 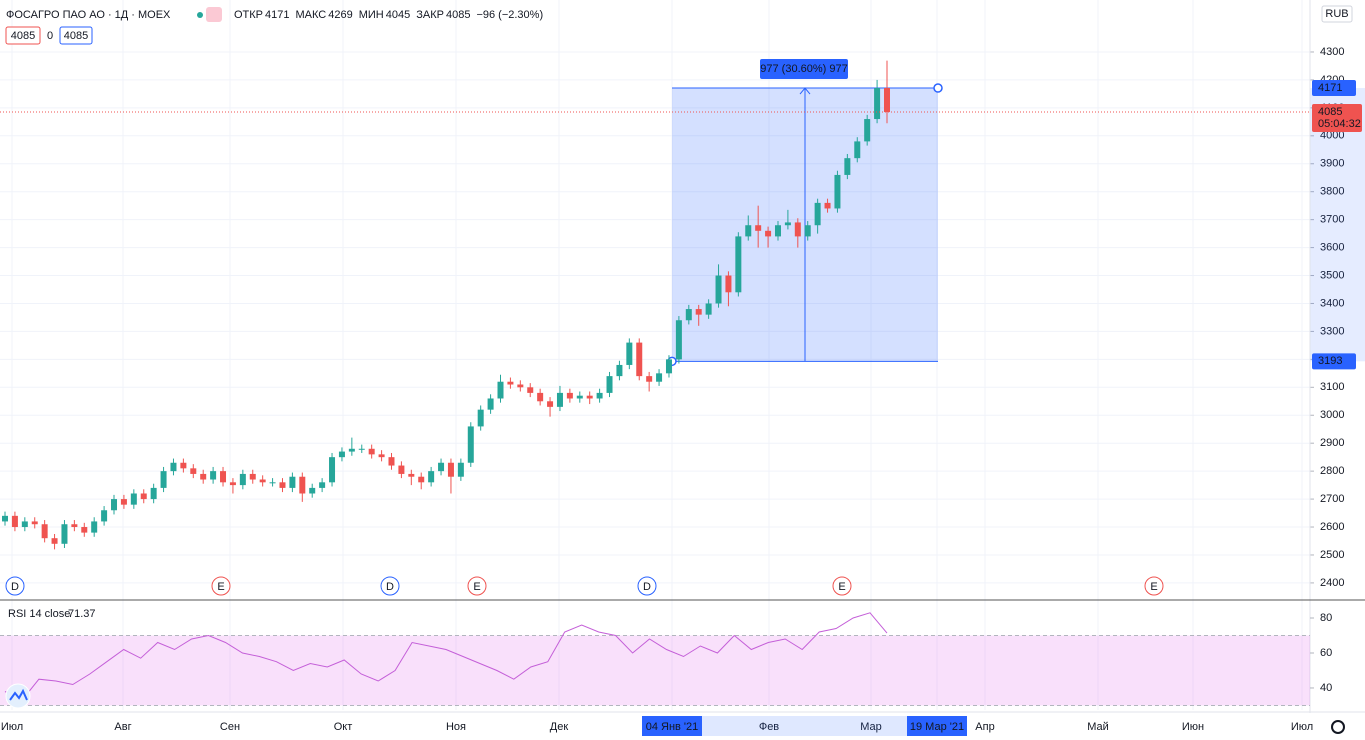 I want to click on ohlc-value: 4045, so click(x=398, y=15).